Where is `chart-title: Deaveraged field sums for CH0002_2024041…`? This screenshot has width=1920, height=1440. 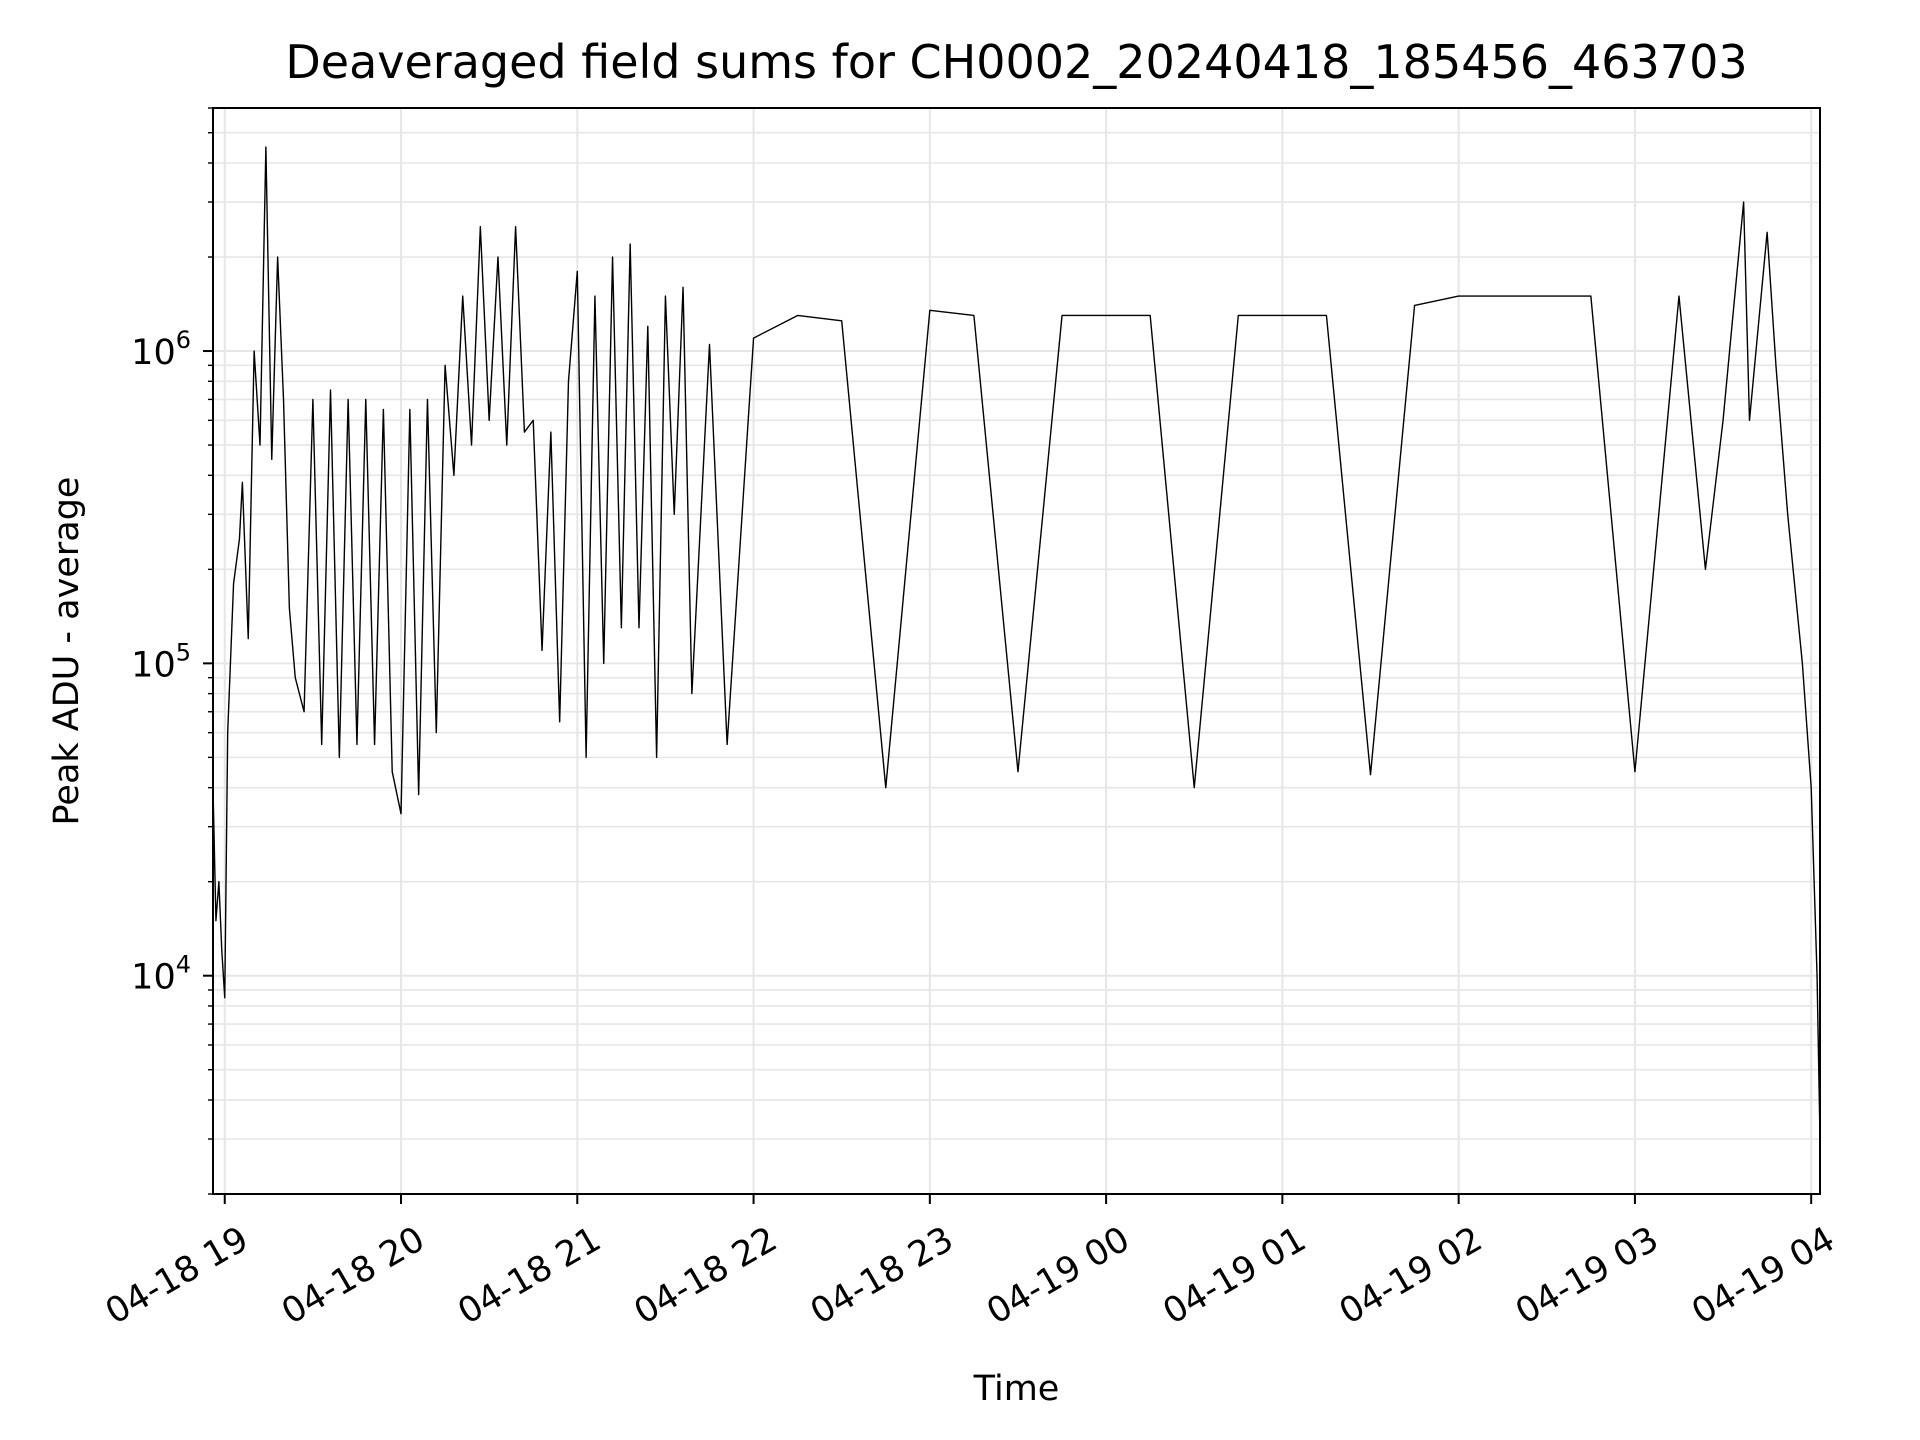 chart-title: Deaveraged field sums for CH0002_2024041… is located at coordinates (1016, 62).